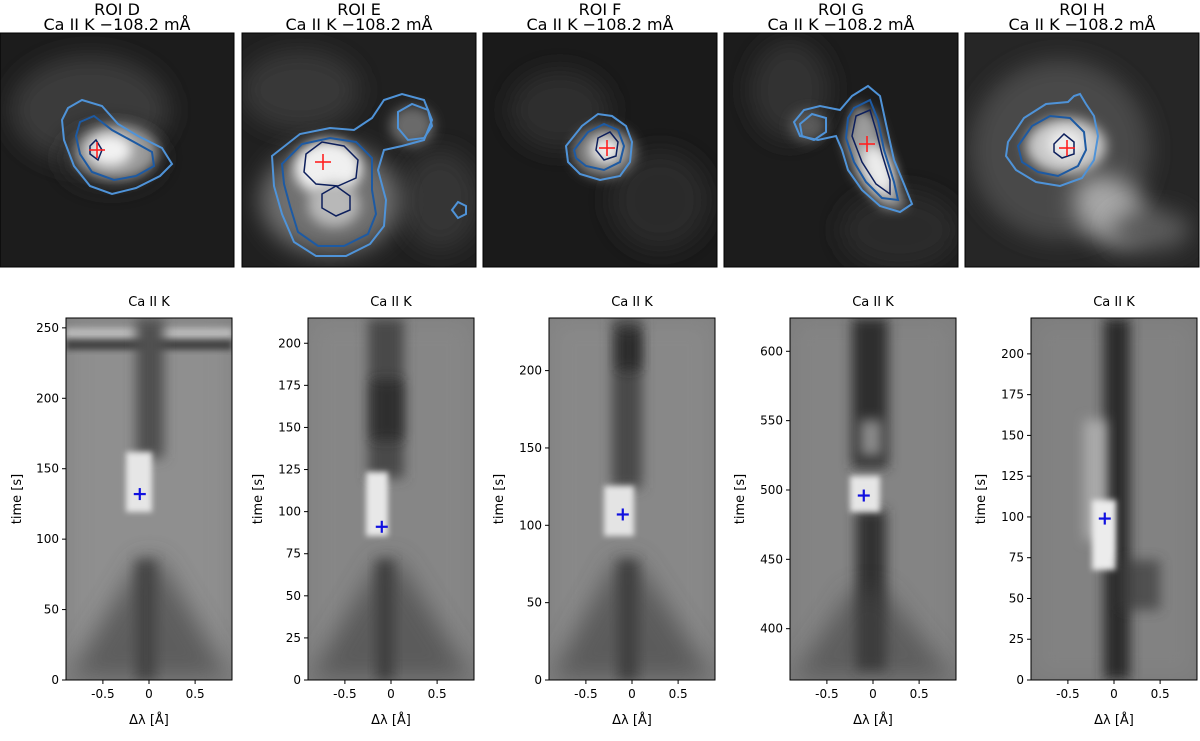 The height and width of the screenshot is (741, 1200). Describe the element at coordinates (771, 351) in the screenshot. I see `y-tick-label: 600` at that location.